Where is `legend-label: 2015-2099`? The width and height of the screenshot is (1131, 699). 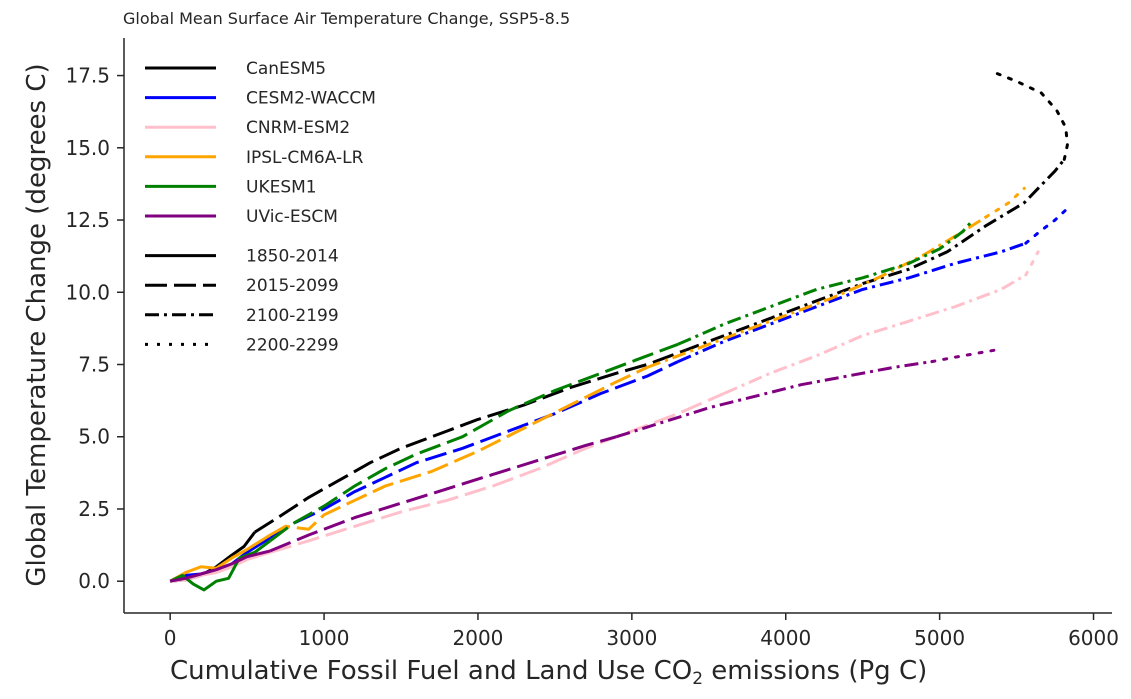 legend-label: 2015-2099 is located at coordinates (292, 286).